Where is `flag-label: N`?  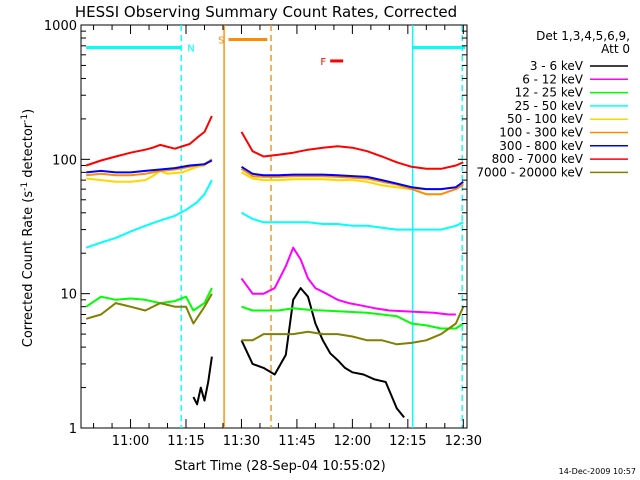 flag-label: N is located at coordinates (190, 48).